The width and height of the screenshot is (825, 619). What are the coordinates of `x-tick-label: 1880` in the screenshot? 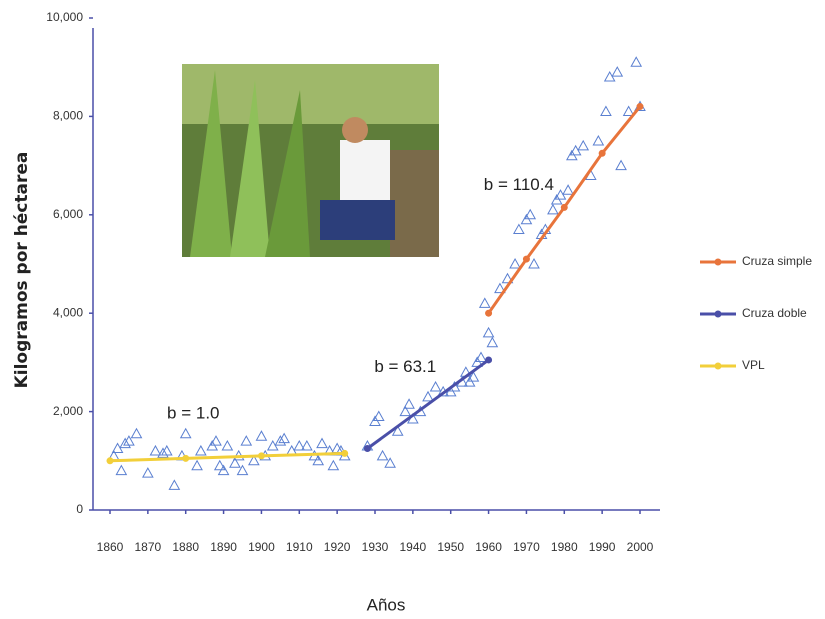 It's located at (185, 547).